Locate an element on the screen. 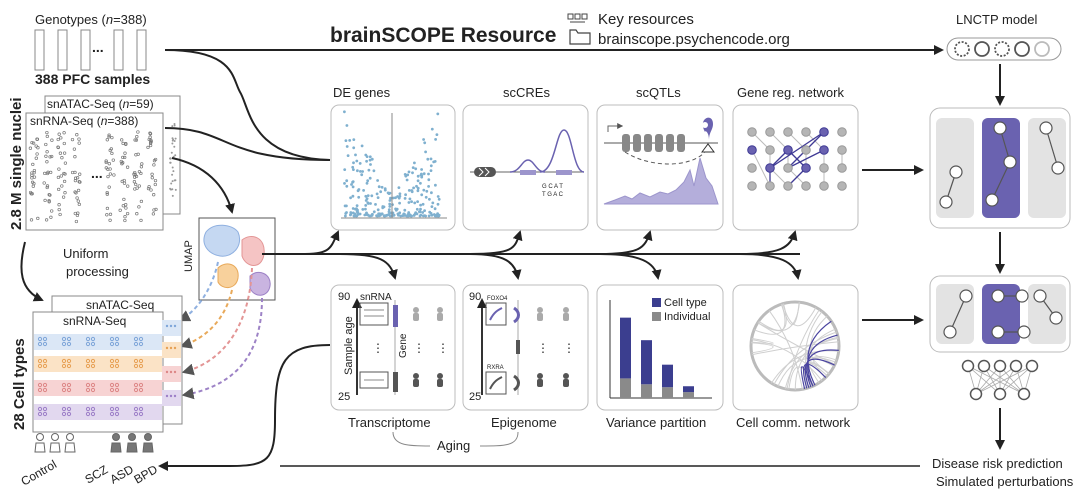  umap-dashed-blue is located at coordinates (198, 291).